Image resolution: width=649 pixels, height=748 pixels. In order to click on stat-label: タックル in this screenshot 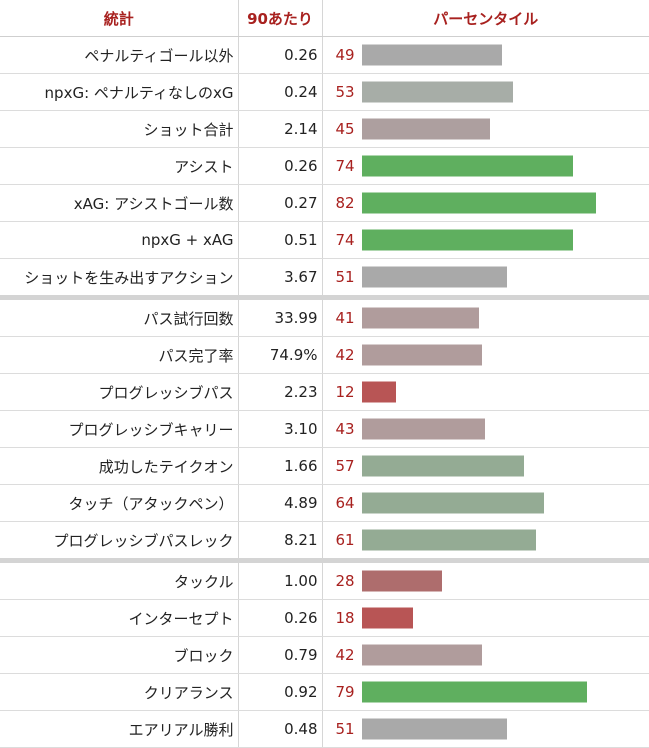, I will do `click(119, 579)`.